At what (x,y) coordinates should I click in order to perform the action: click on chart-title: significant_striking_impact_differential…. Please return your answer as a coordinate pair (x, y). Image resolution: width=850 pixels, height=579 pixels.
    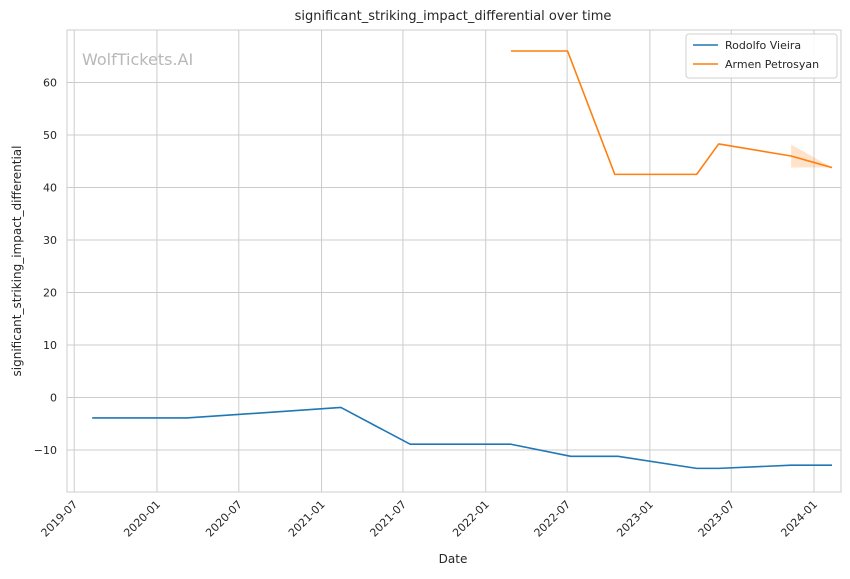
    Looking at the image, I should click on (453, 16).